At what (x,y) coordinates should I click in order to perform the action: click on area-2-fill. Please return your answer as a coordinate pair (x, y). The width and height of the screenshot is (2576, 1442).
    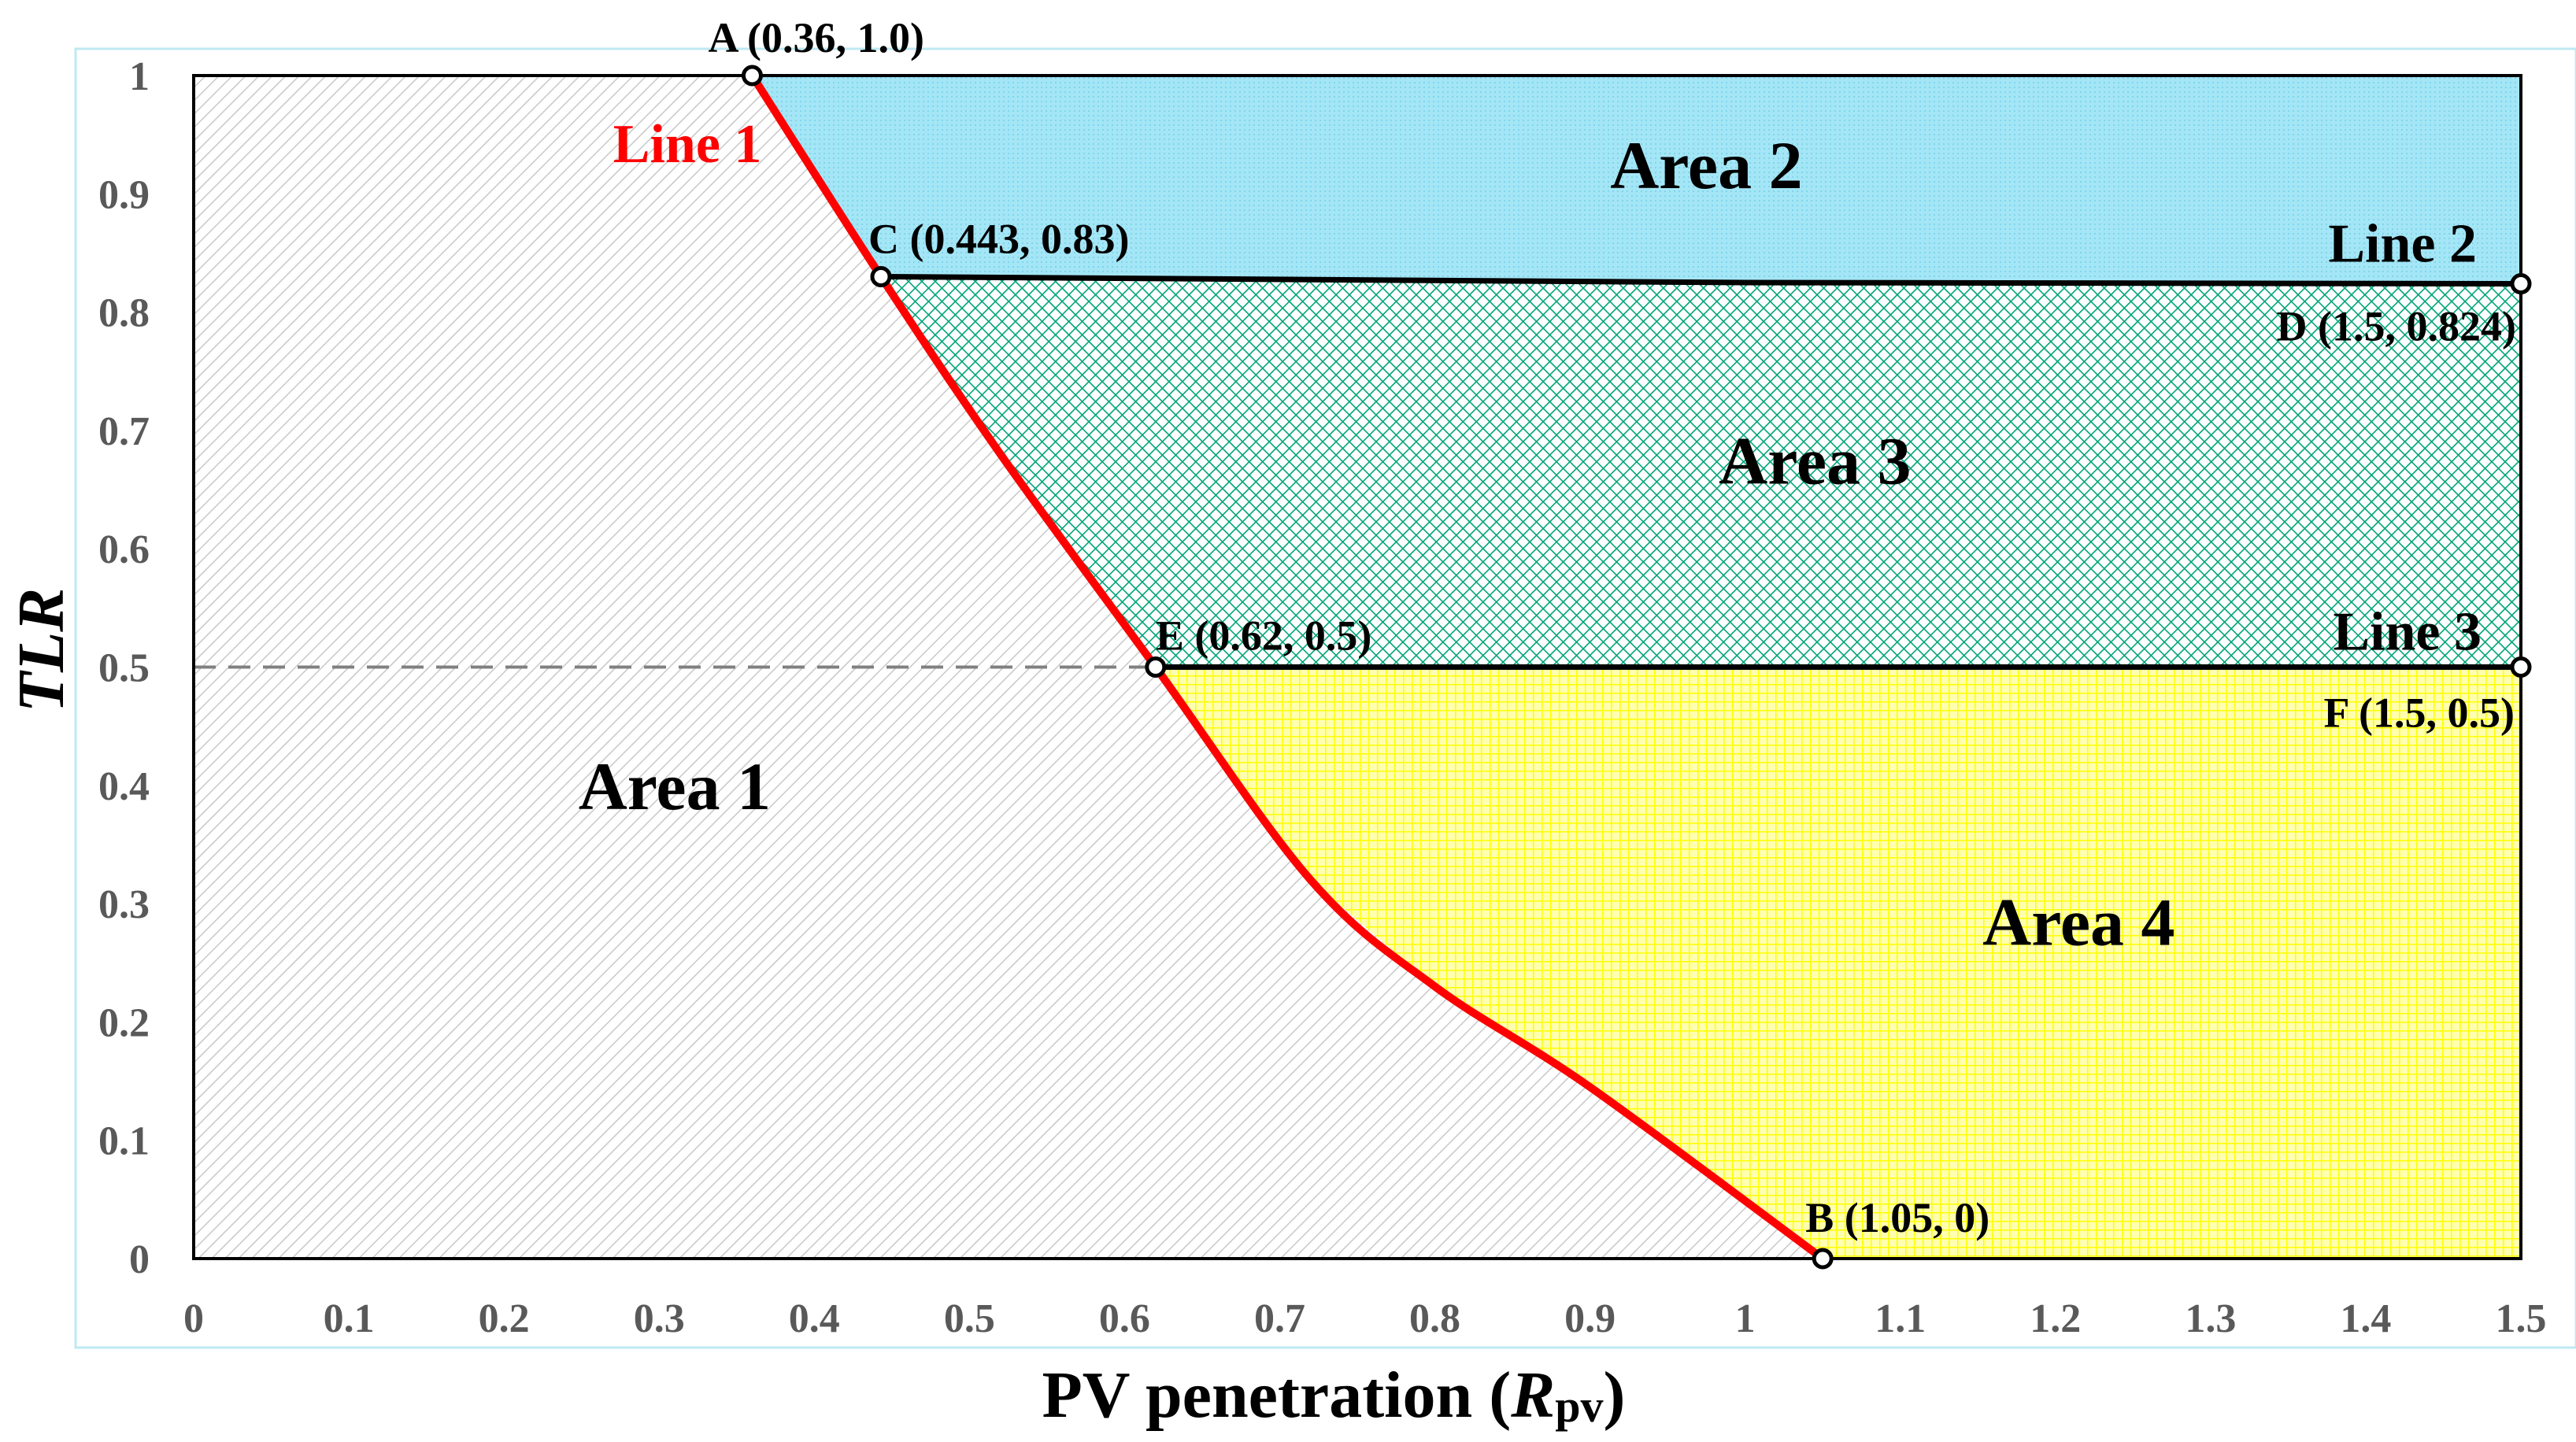
    Looking at the image, I should click on (1637, 180).